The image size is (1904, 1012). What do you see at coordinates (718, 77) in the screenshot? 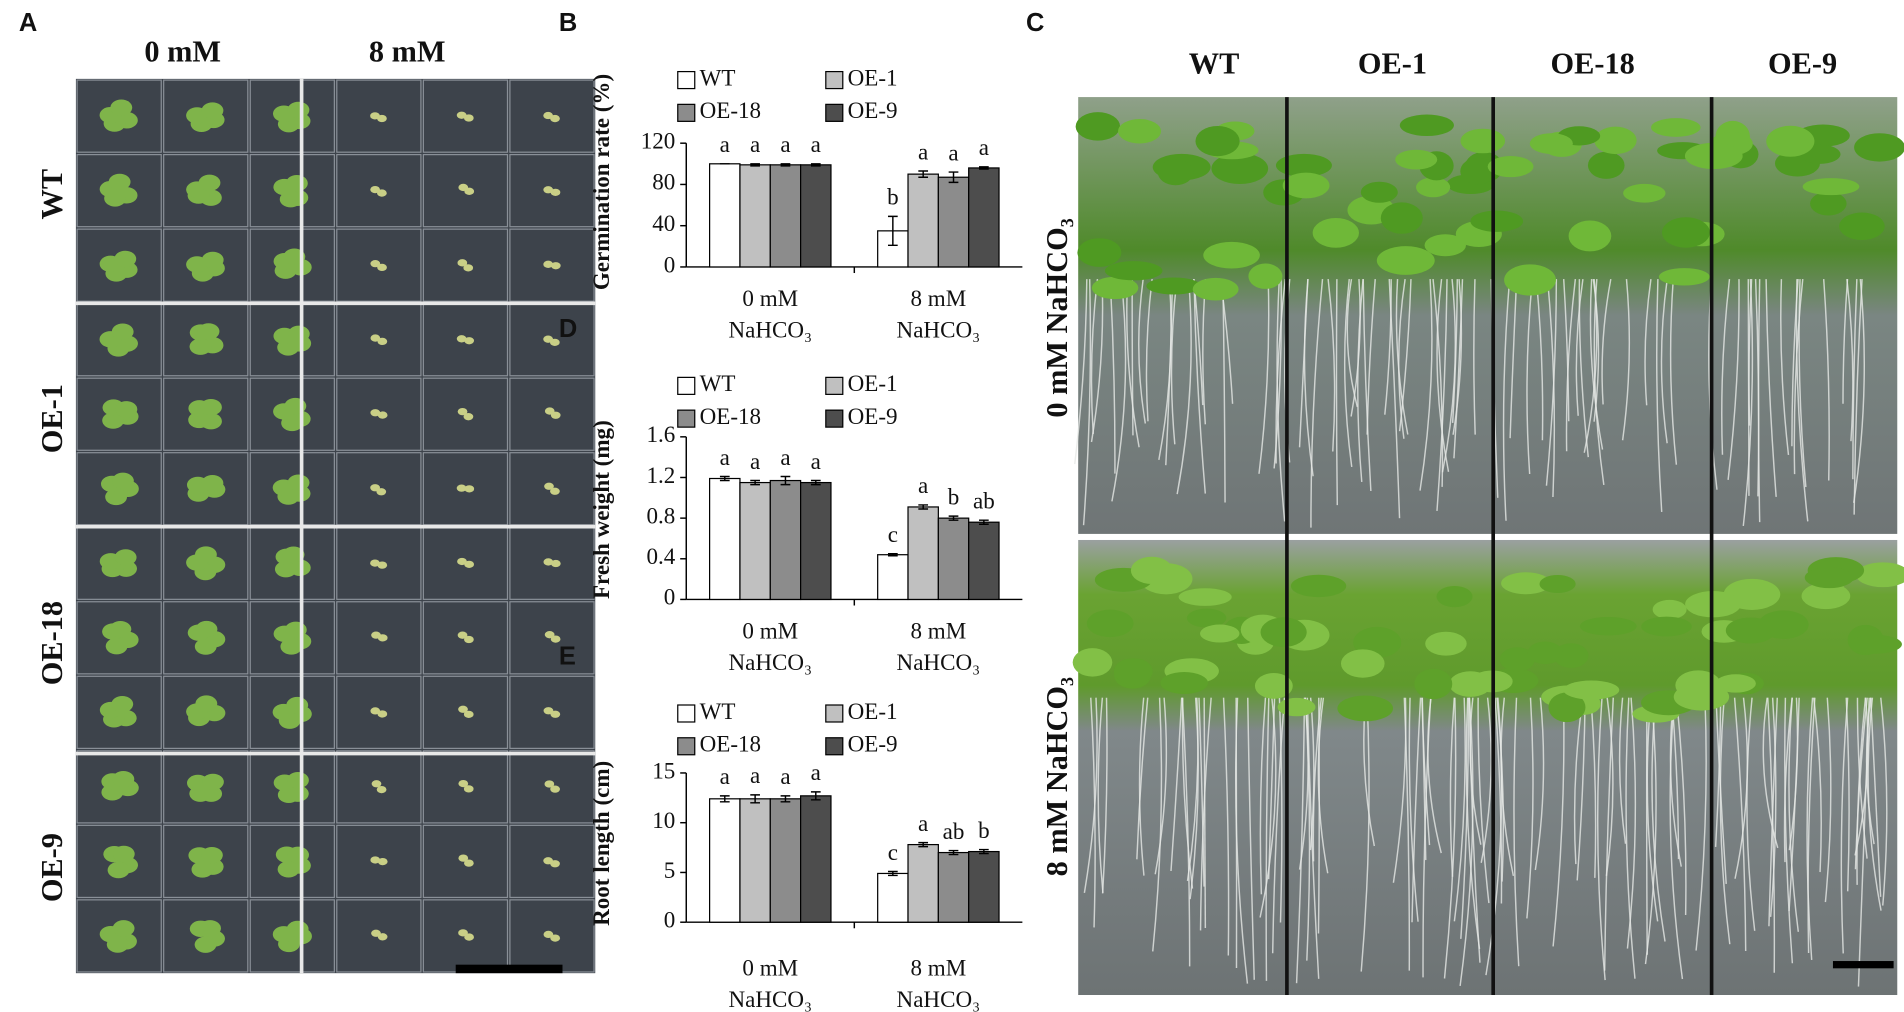
I see `legend-label: WT` at bounding box center [718, 77].